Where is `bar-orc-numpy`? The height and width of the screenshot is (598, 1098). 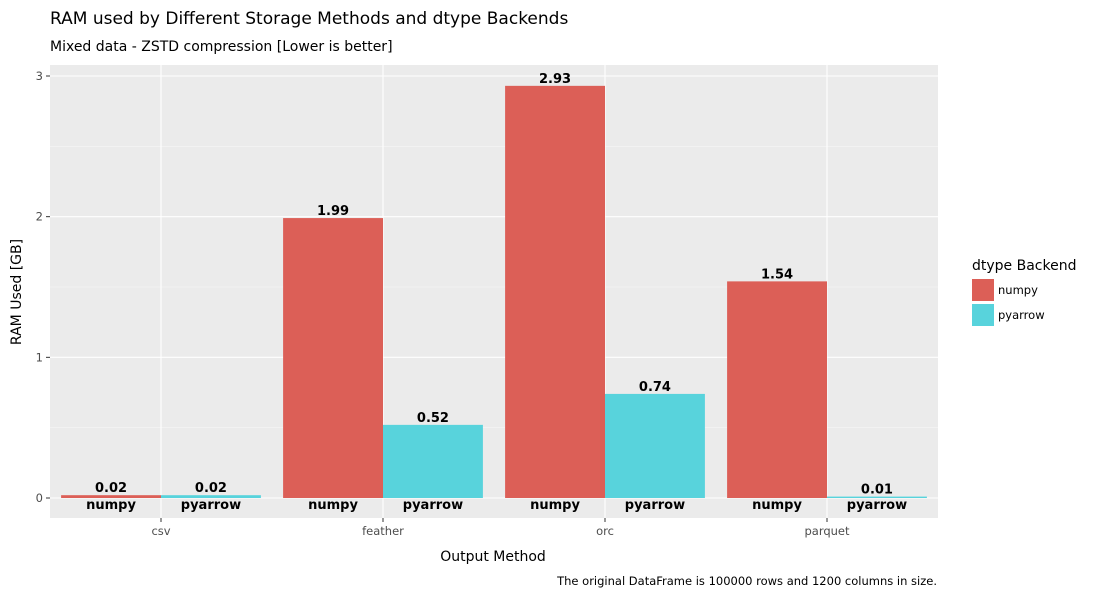 bar-orc-numpy is located at coordinates (555, 291).